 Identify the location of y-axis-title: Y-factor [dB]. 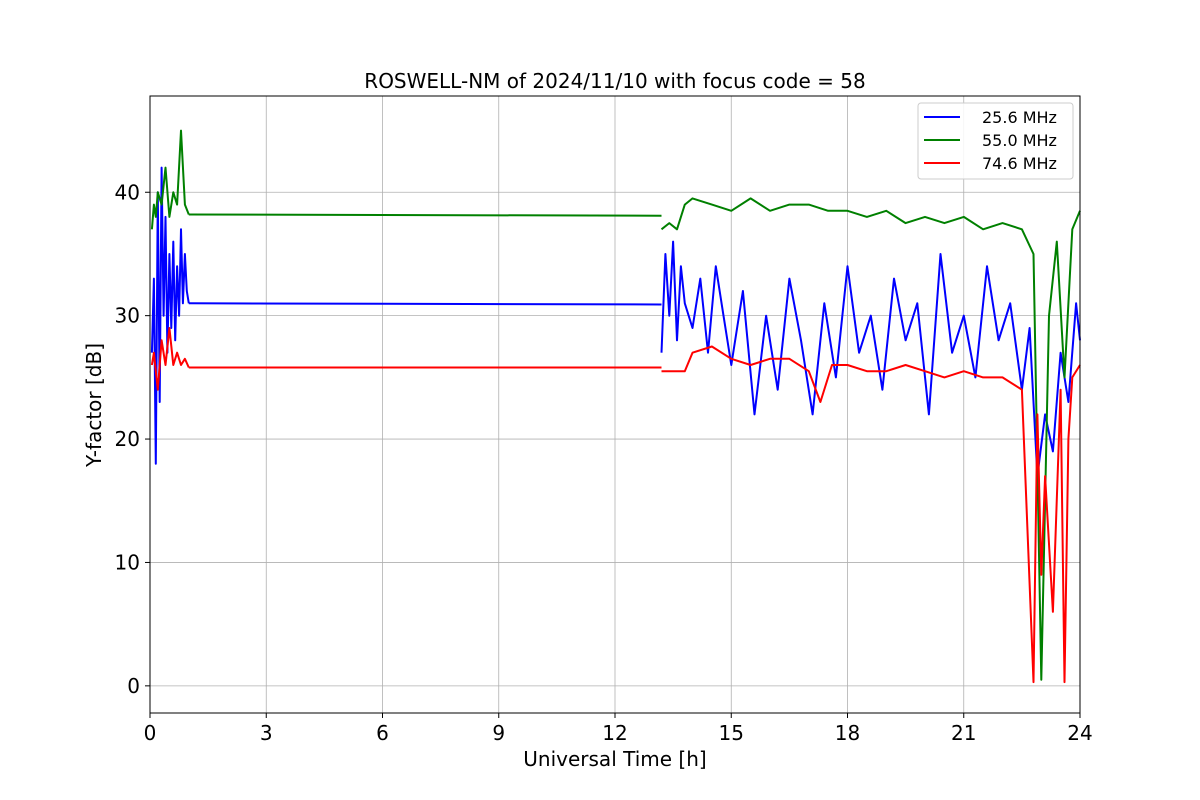
(94, 405).